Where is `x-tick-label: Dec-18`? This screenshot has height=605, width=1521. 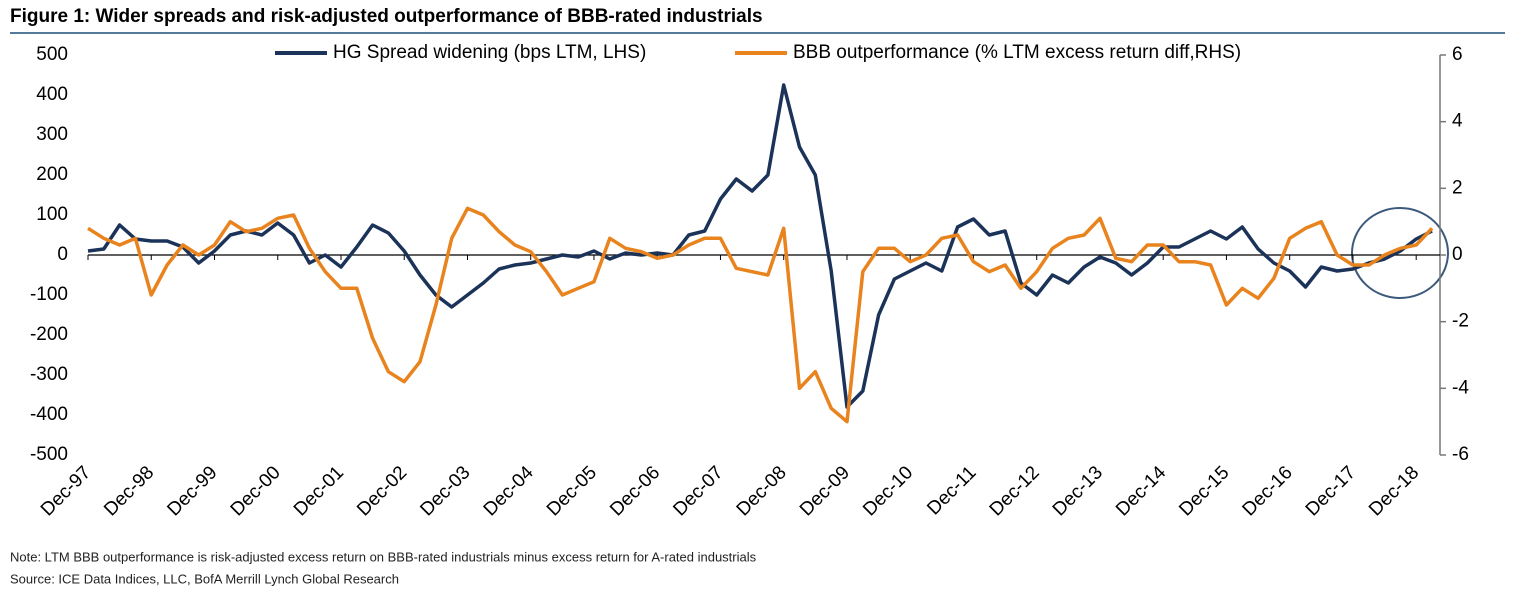 x-tick-label: Dec-18 is located at coordinates (1394, 491).